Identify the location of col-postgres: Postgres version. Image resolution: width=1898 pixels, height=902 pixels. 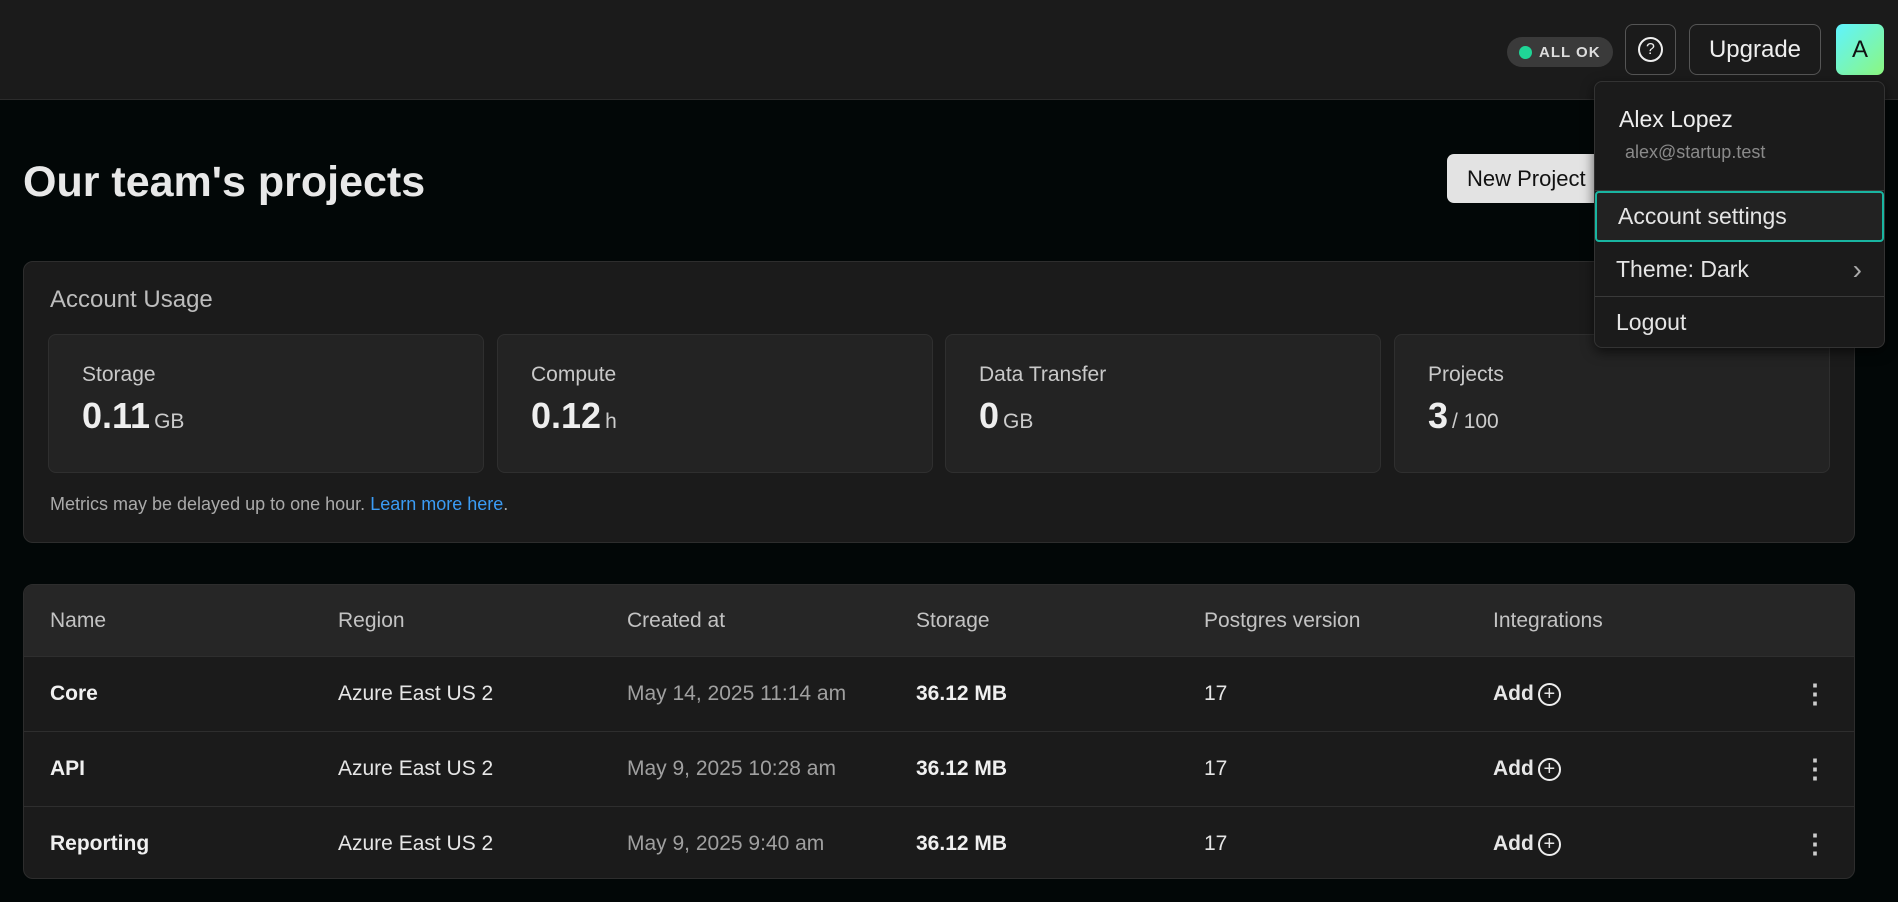
(1282, 620).